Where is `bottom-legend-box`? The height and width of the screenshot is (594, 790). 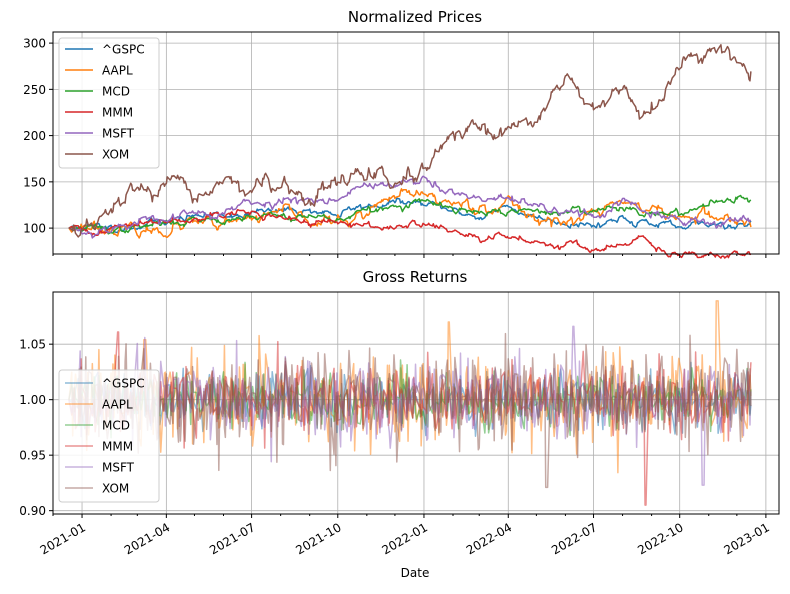
bottom-legend-box is located at coordinates (109, 436).